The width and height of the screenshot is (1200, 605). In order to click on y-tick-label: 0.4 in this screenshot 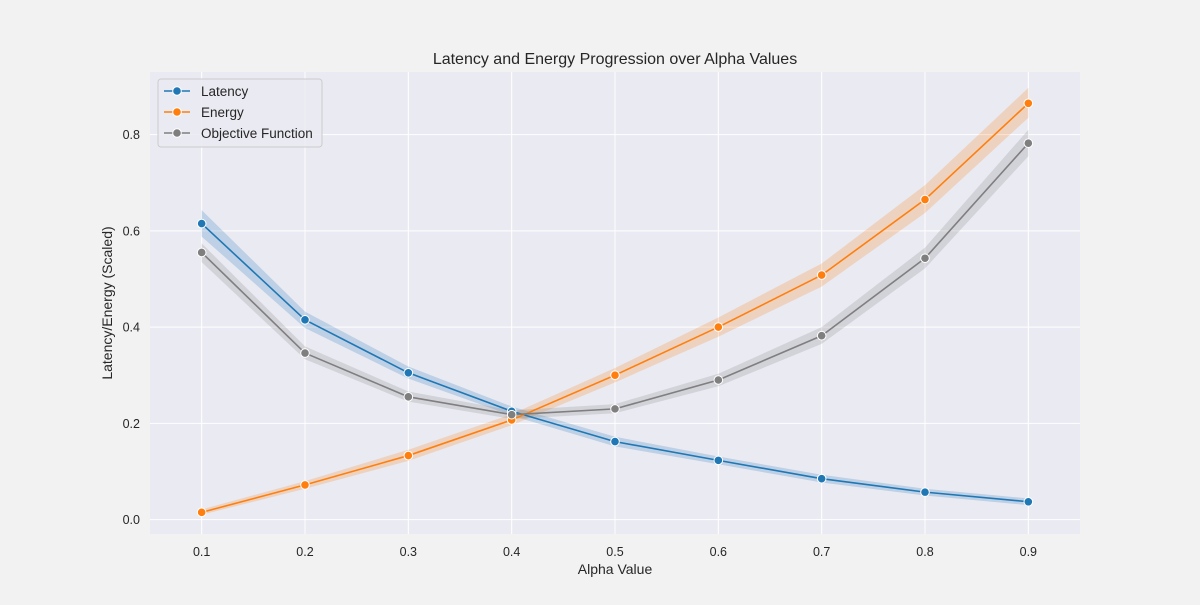, I will do `click(131, 328)`.